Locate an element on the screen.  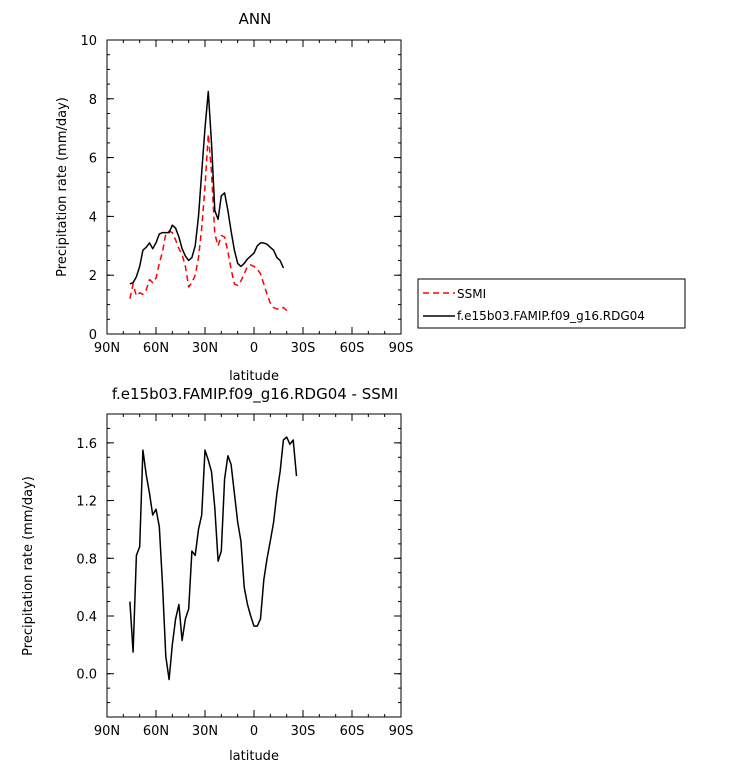
top-series-lines is located at coordinates (210, 202).